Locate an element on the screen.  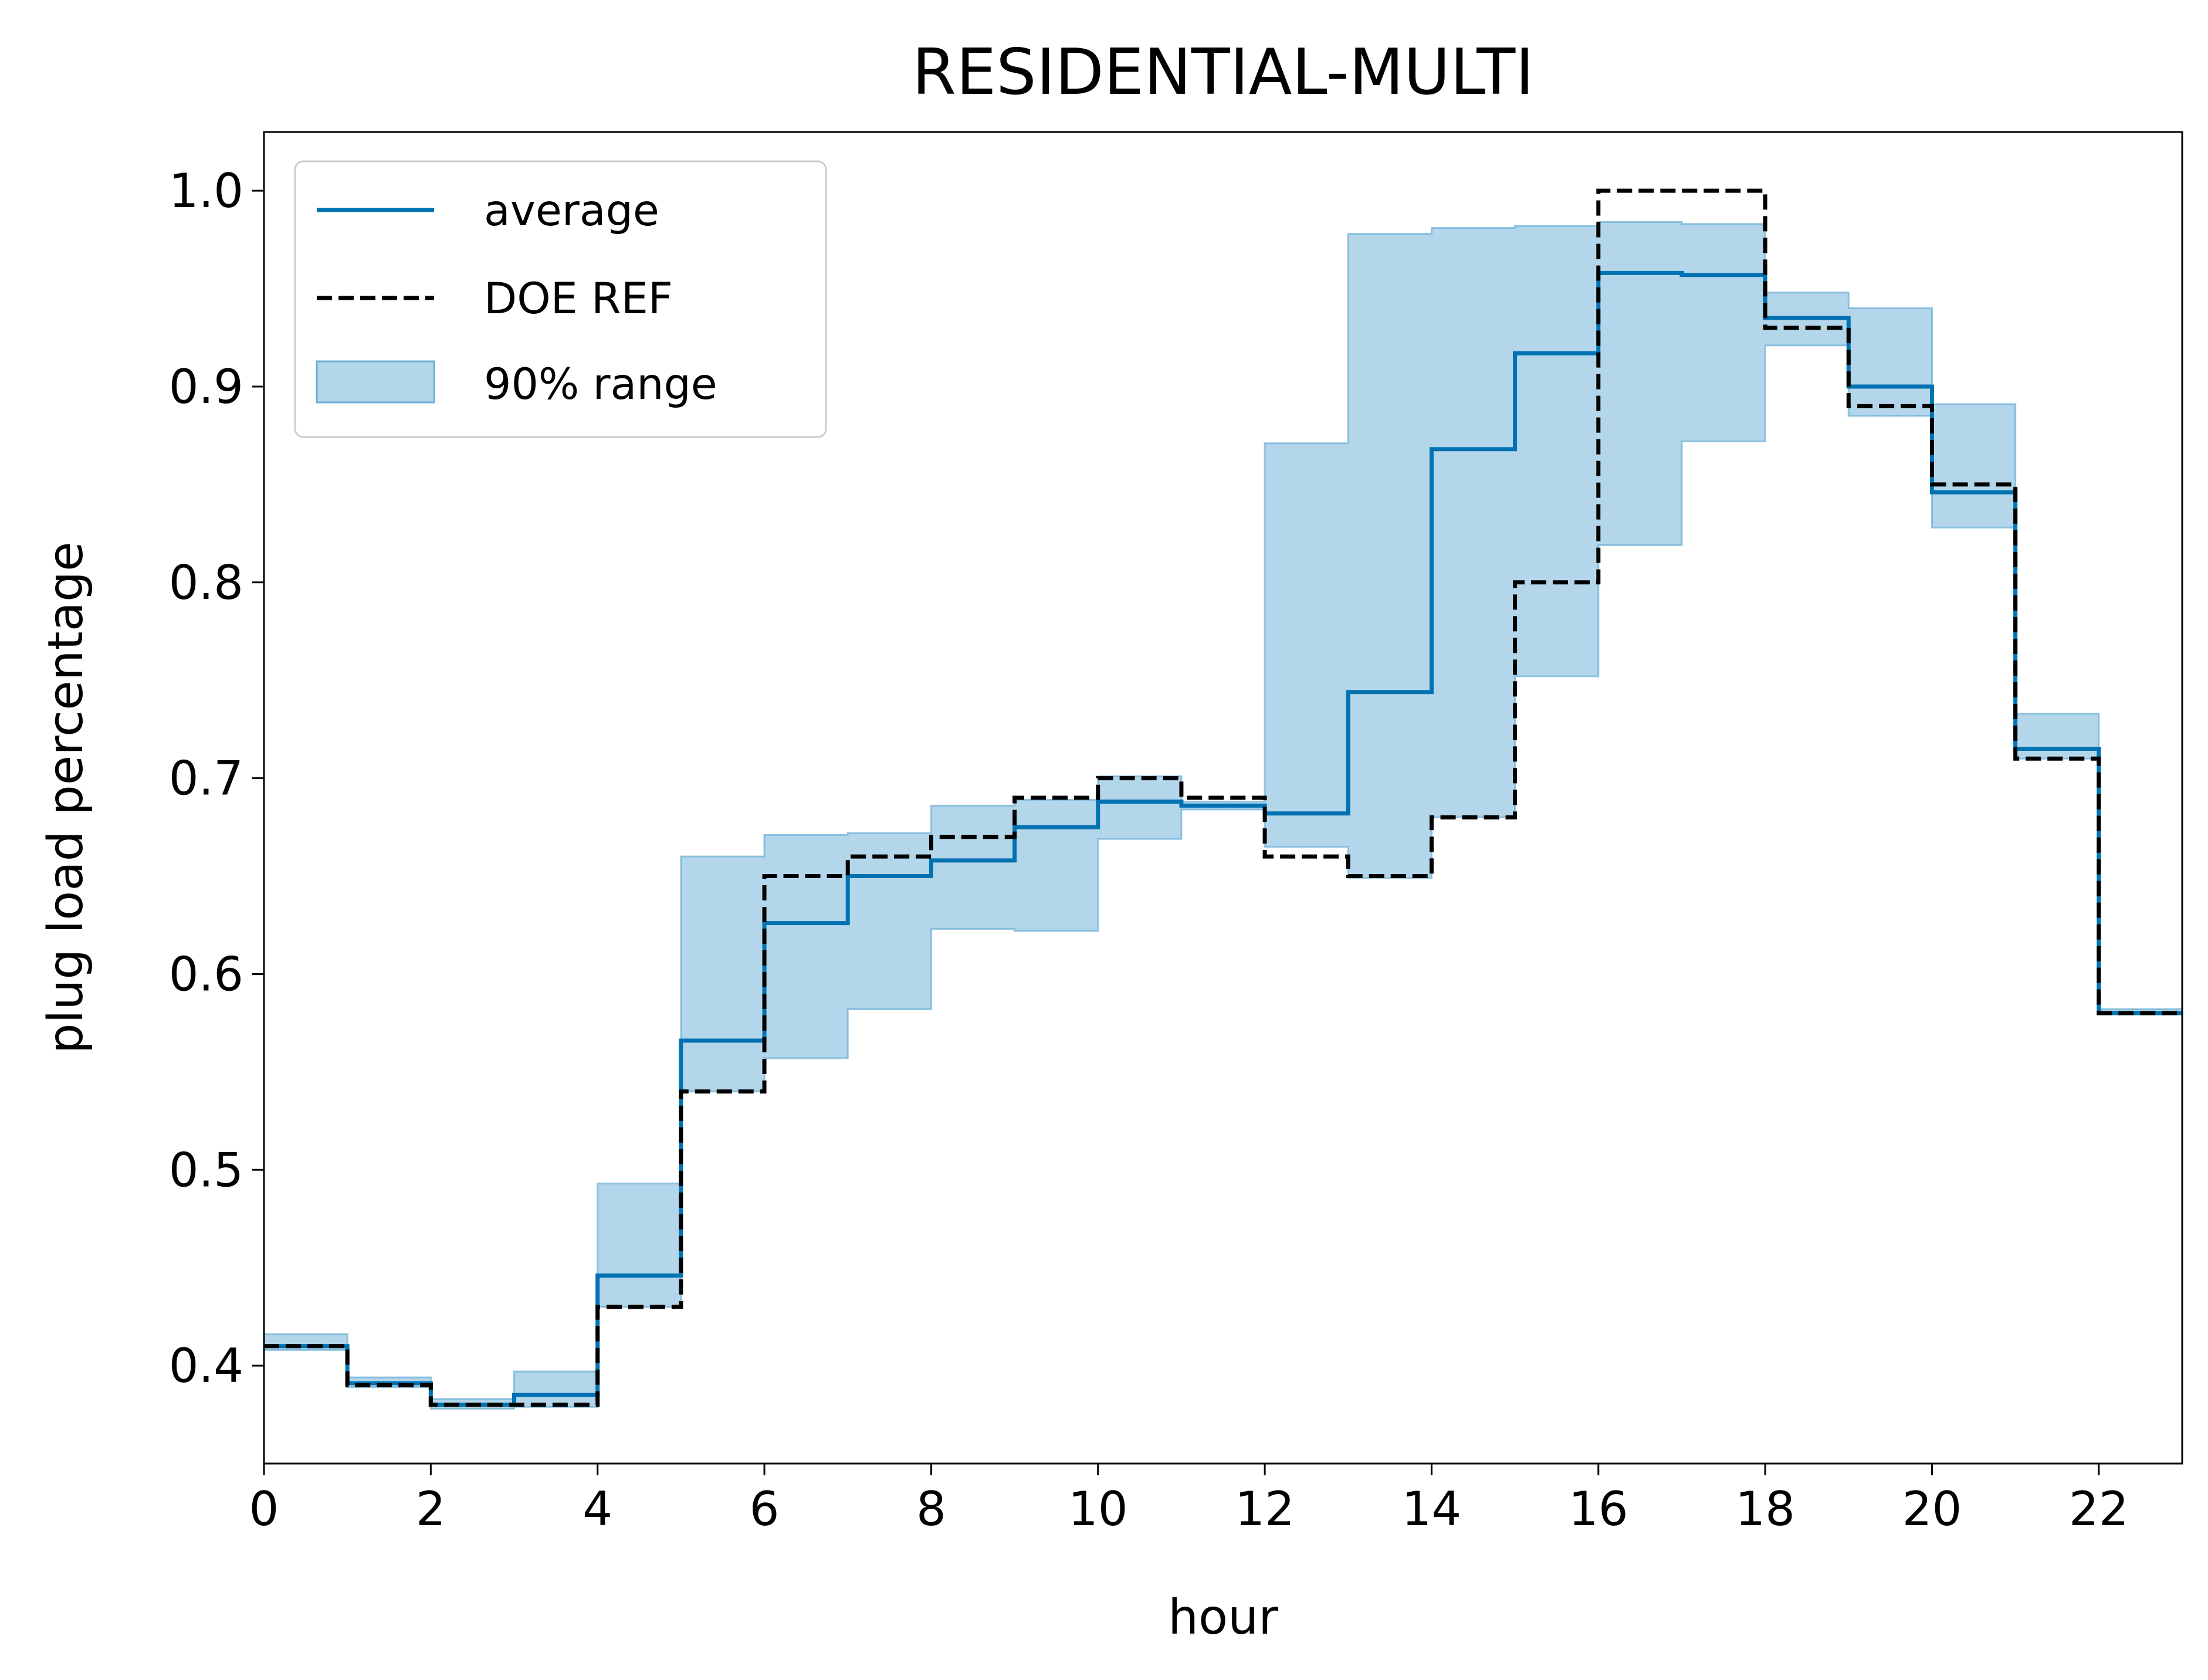
x-axis-label: hour is located at coordinates (1223, 1617).